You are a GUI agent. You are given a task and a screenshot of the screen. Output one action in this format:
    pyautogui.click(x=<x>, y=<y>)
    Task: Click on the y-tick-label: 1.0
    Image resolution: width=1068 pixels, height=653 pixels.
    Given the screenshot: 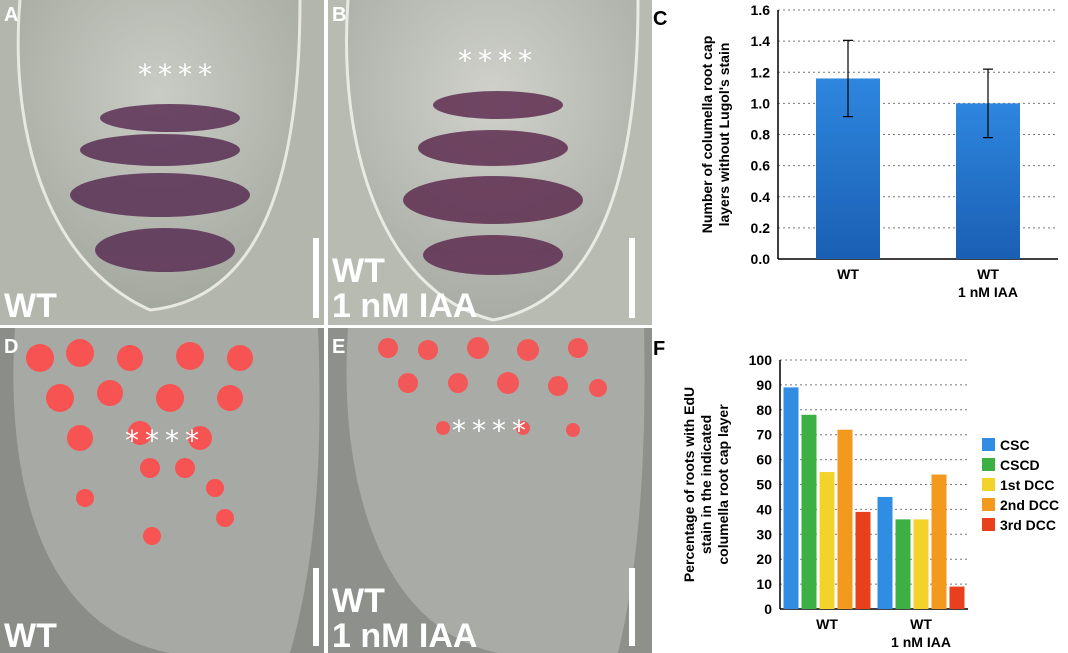 What is the action you would take?
    pyautogui.click(x=761, y=103)
    